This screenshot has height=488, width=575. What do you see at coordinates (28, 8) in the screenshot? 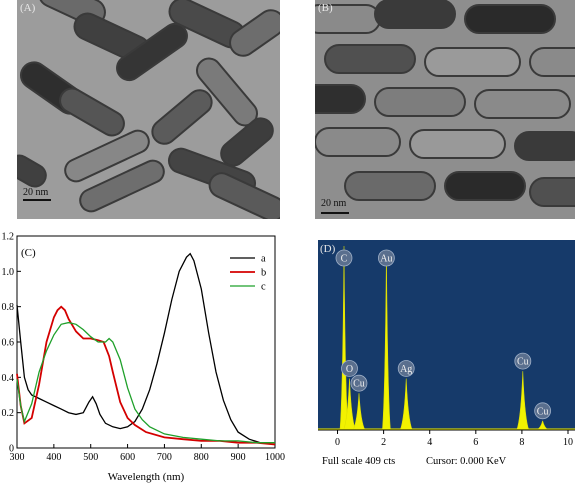
I see `panel-label-a: (A)` at bounding box center [28, 8].